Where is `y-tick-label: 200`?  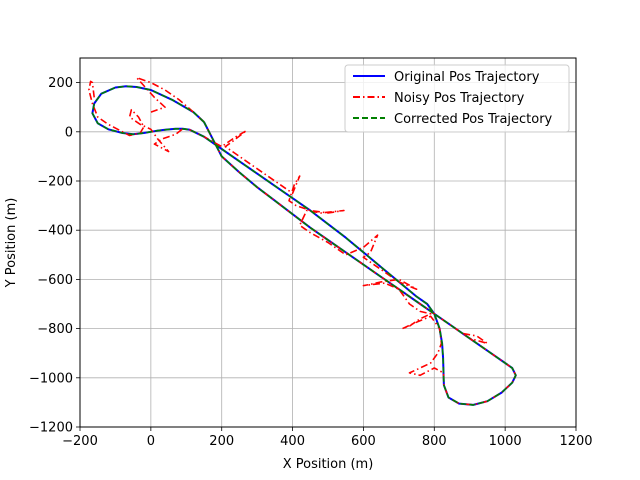 y-tick-label: 200 is located at coordinates (60, 83).